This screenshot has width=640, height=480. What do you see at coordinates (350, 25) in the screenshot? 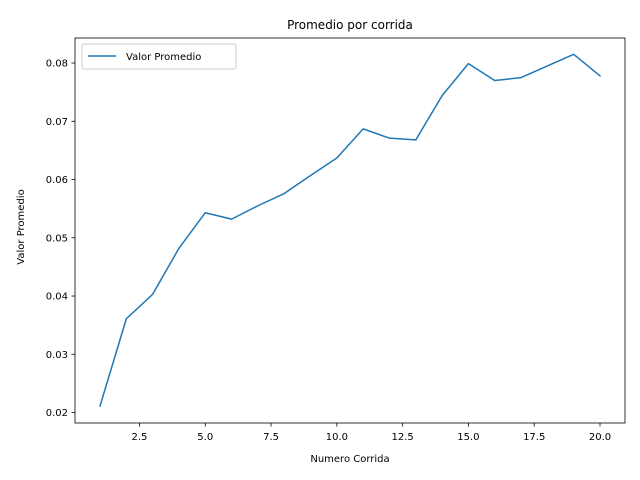
I see `chart-title: Promedio por corrida` at bounding box center [350, 25].